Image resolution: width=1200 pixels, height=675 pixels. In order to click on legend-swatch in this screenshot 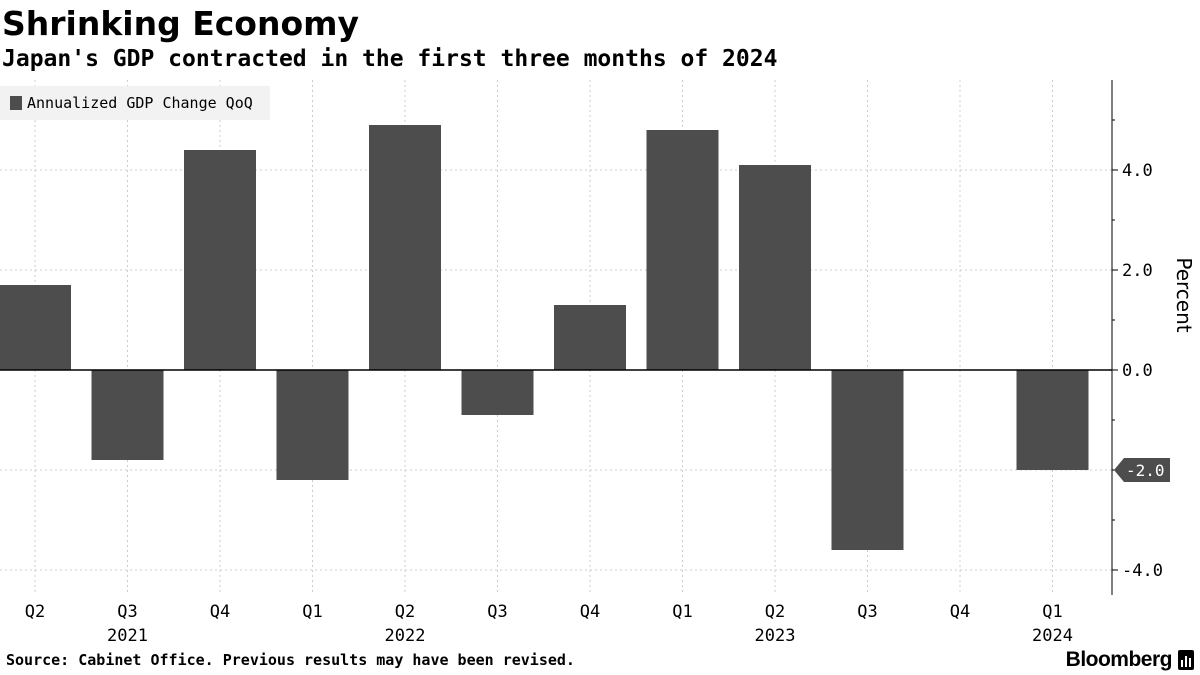, I will do `click(16, 103)`.